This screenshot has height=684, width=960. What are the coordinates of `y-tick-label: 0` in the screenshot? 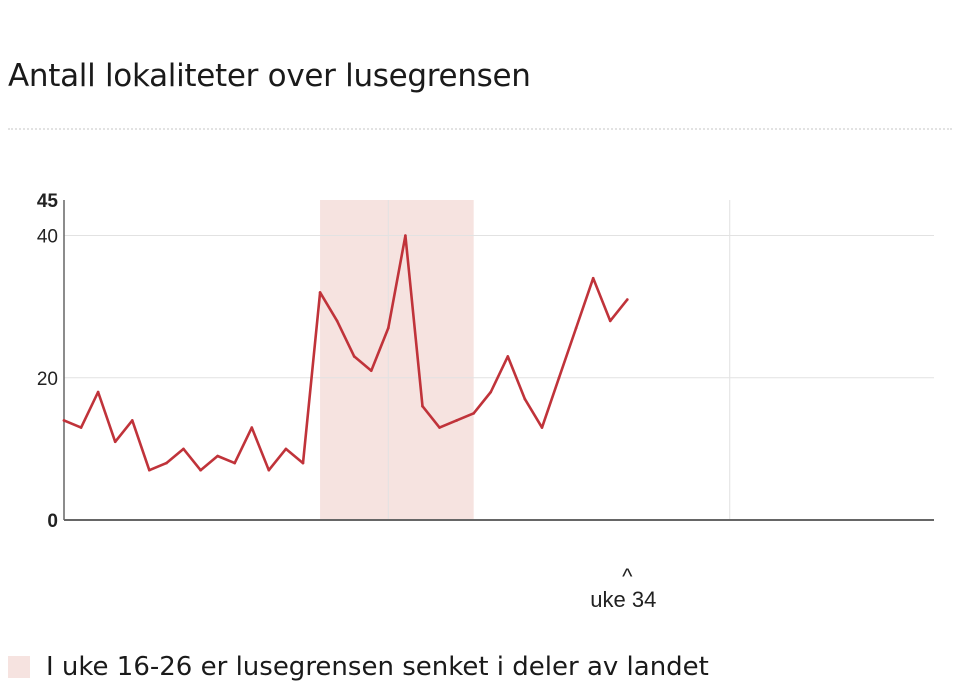 It's located at (52, 521).